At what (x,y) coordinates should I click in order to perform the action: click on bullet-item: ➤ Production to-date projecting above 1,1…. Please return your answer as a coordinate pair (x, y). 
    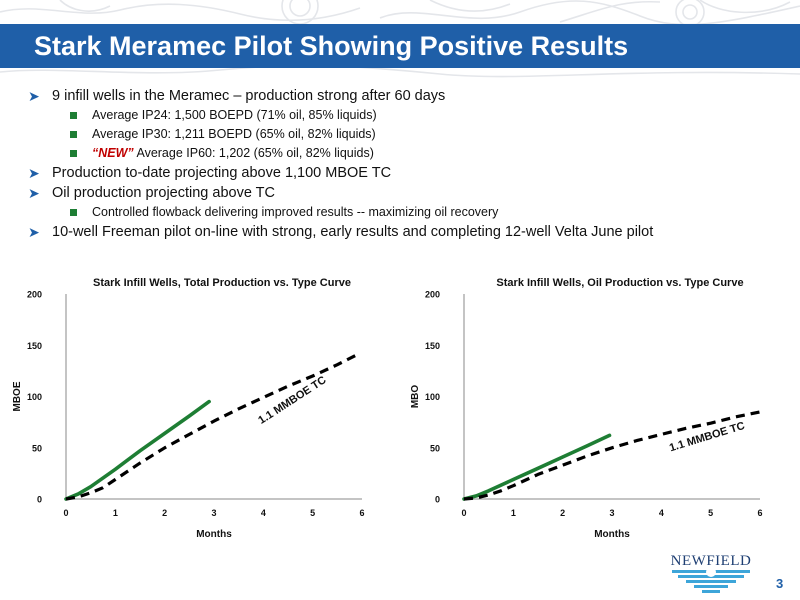
    Looking at the image, I should click on (210, 173).